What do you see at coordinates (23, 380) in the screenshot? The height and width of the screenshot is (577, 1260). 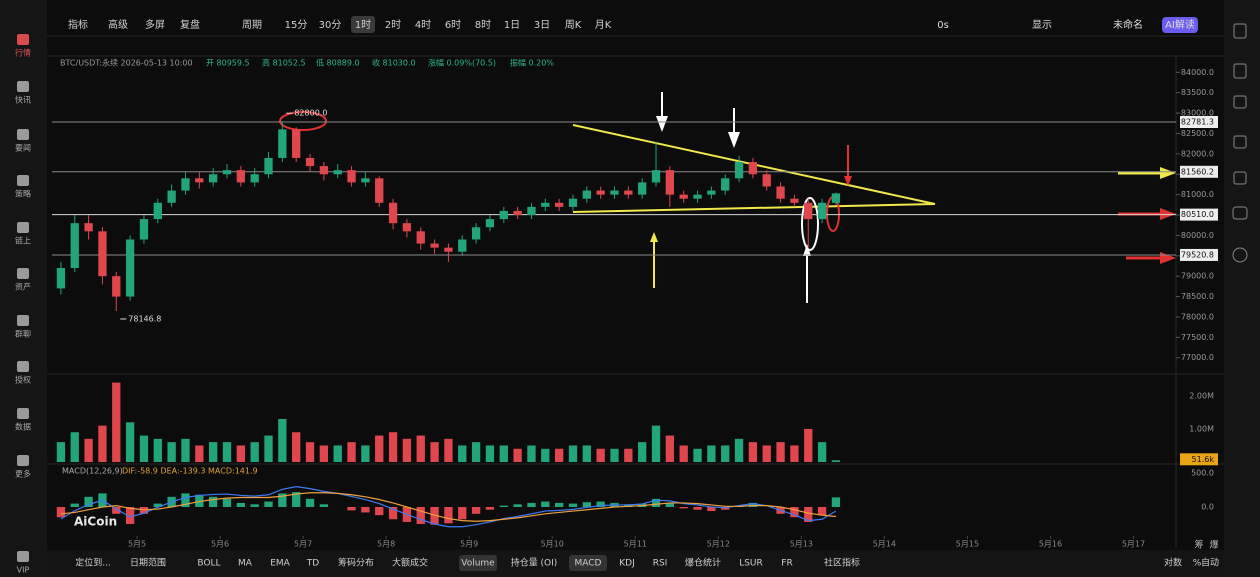 I see `sidebar-label: 授权` at bounding box center [23, 380].